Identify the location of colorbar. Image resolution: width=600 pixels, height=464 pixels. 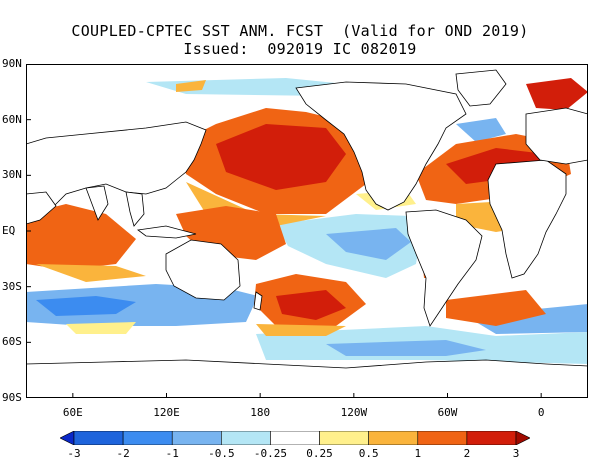
(295, 438).